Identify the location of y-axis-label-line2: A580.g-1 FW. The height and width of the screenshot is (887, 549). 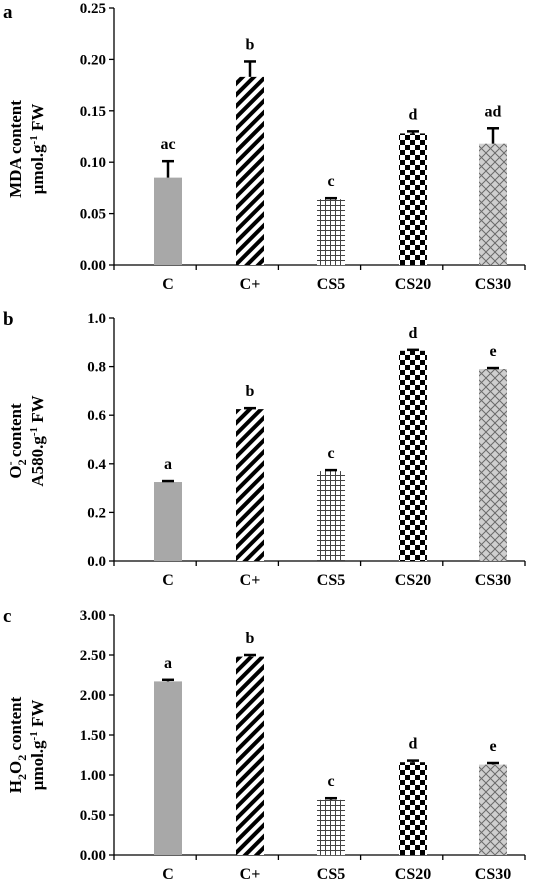
(37, 440).